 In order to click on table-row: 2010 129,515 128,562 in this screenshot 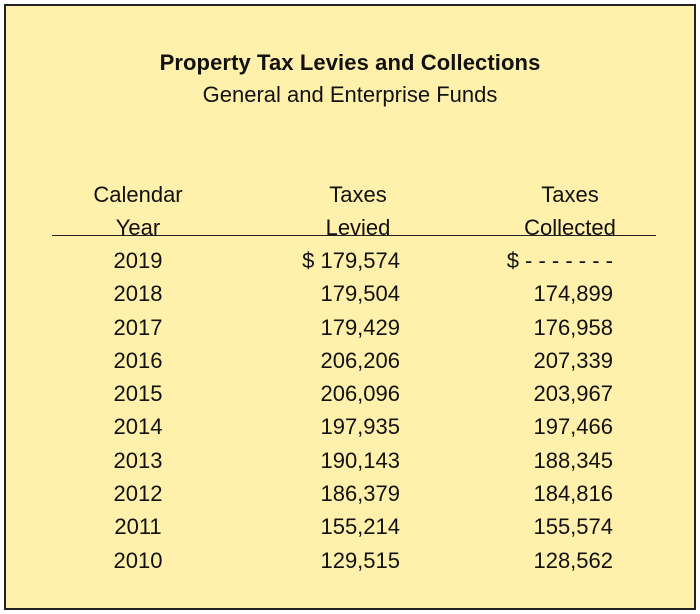, I will do `click(350, 560)`.